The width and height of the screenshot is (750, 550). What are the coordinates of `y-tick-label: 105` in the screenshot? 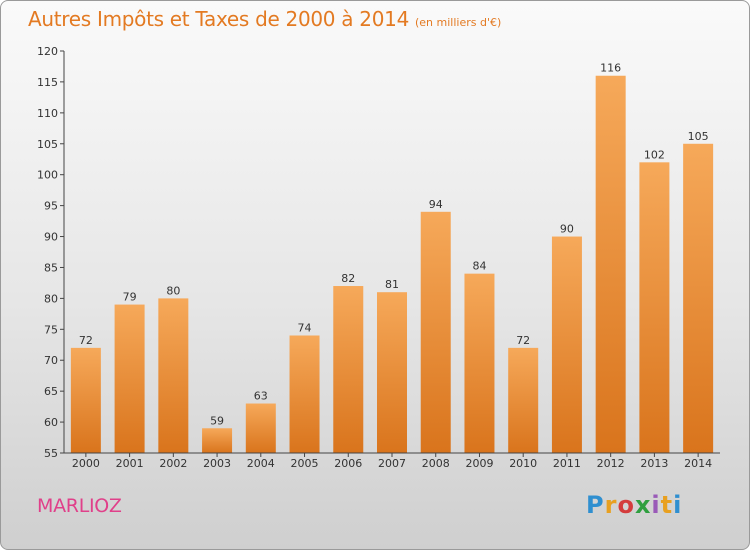 It's located at (47, 144).